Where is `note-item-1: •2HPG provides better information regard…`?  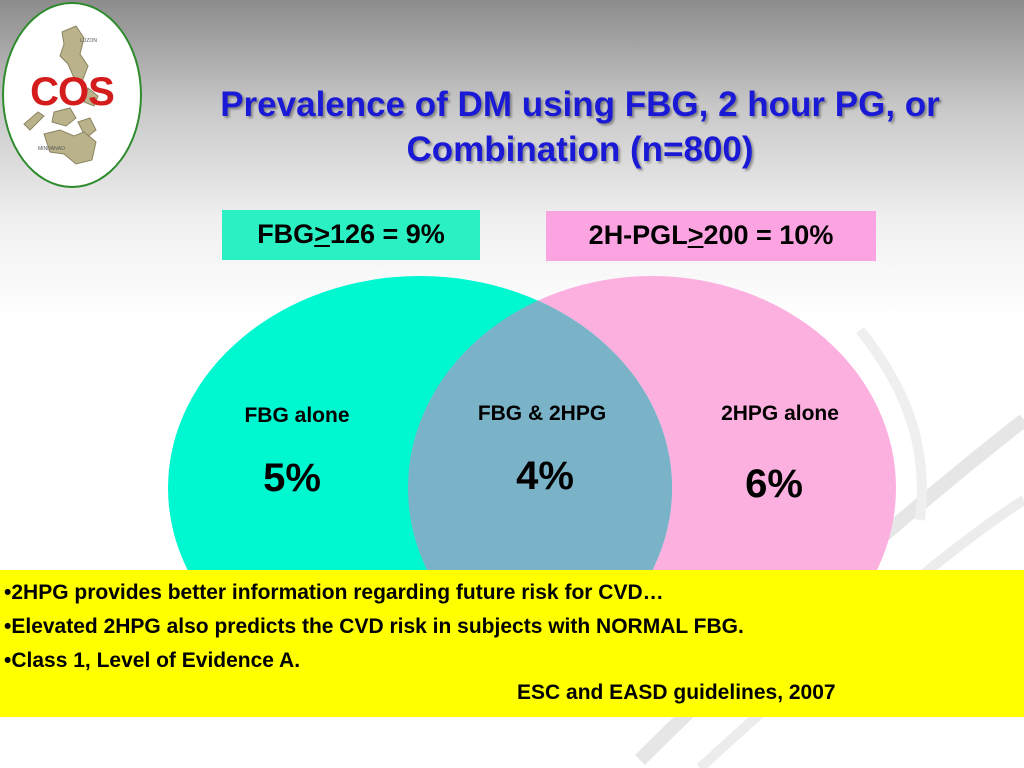 note-item-1: •2HPG provides better information regard… is located at coordinates (334, 592).